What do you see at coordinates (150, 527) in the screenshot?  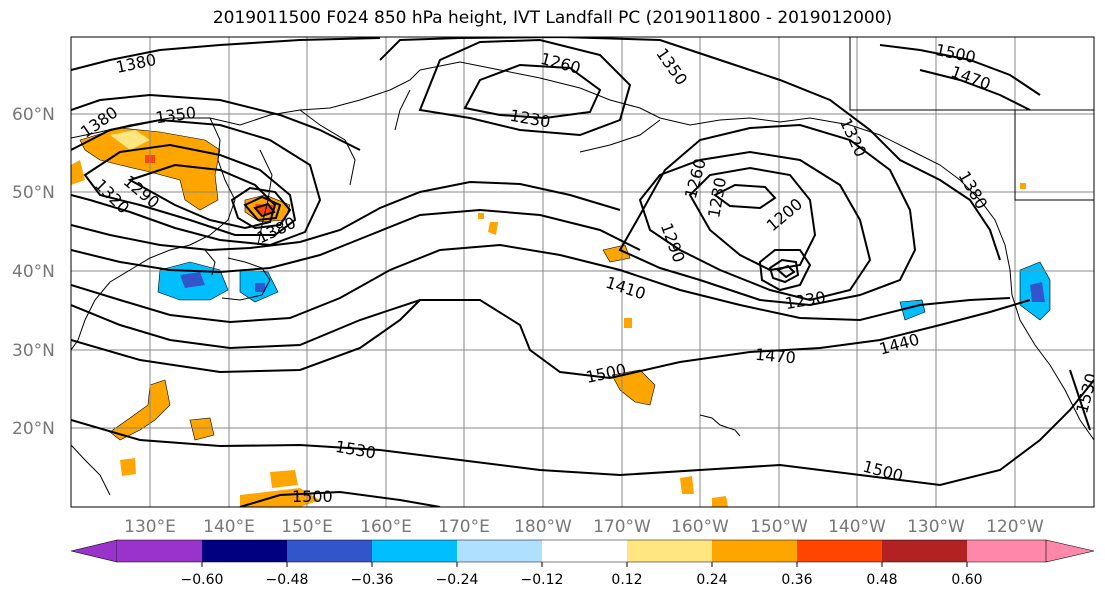 I see `lon-label-130e: 130°E` at bounding box center [150, 527].